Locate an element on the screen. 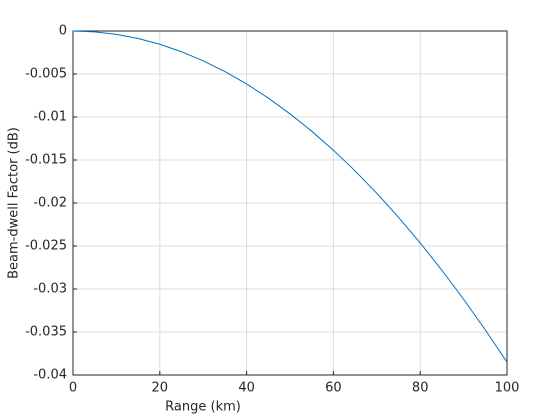 The image size is (560, 420). y-tick-label: -0.025 is located at coordinates (46, 246).